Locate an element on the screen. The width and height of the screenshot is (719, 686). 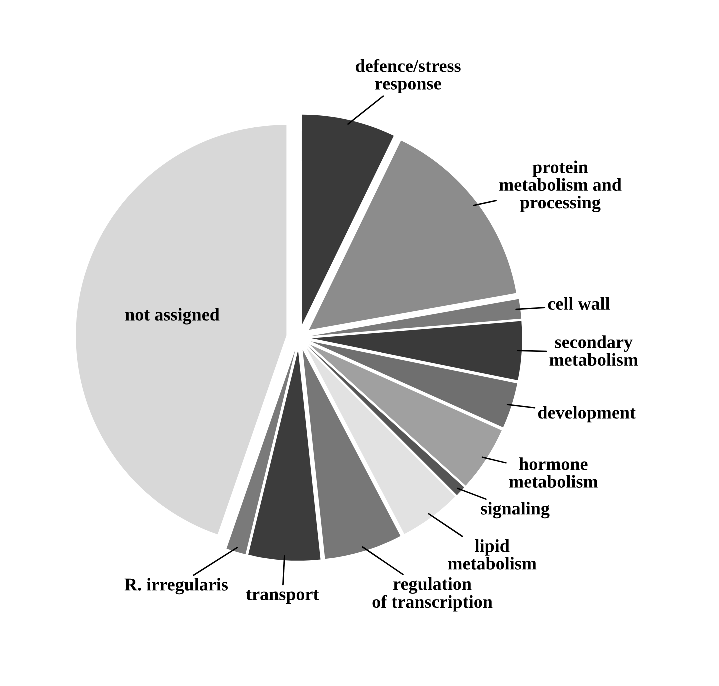
slice-label: R. irregularis is located at coordinates (176, 586).